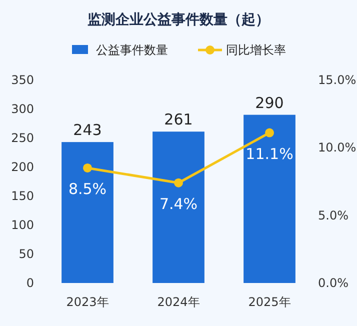  What do you see at coordinates (22, 138) in the screenshot?
I see `y-tick-label: 250` at bounding box center [22, 138].